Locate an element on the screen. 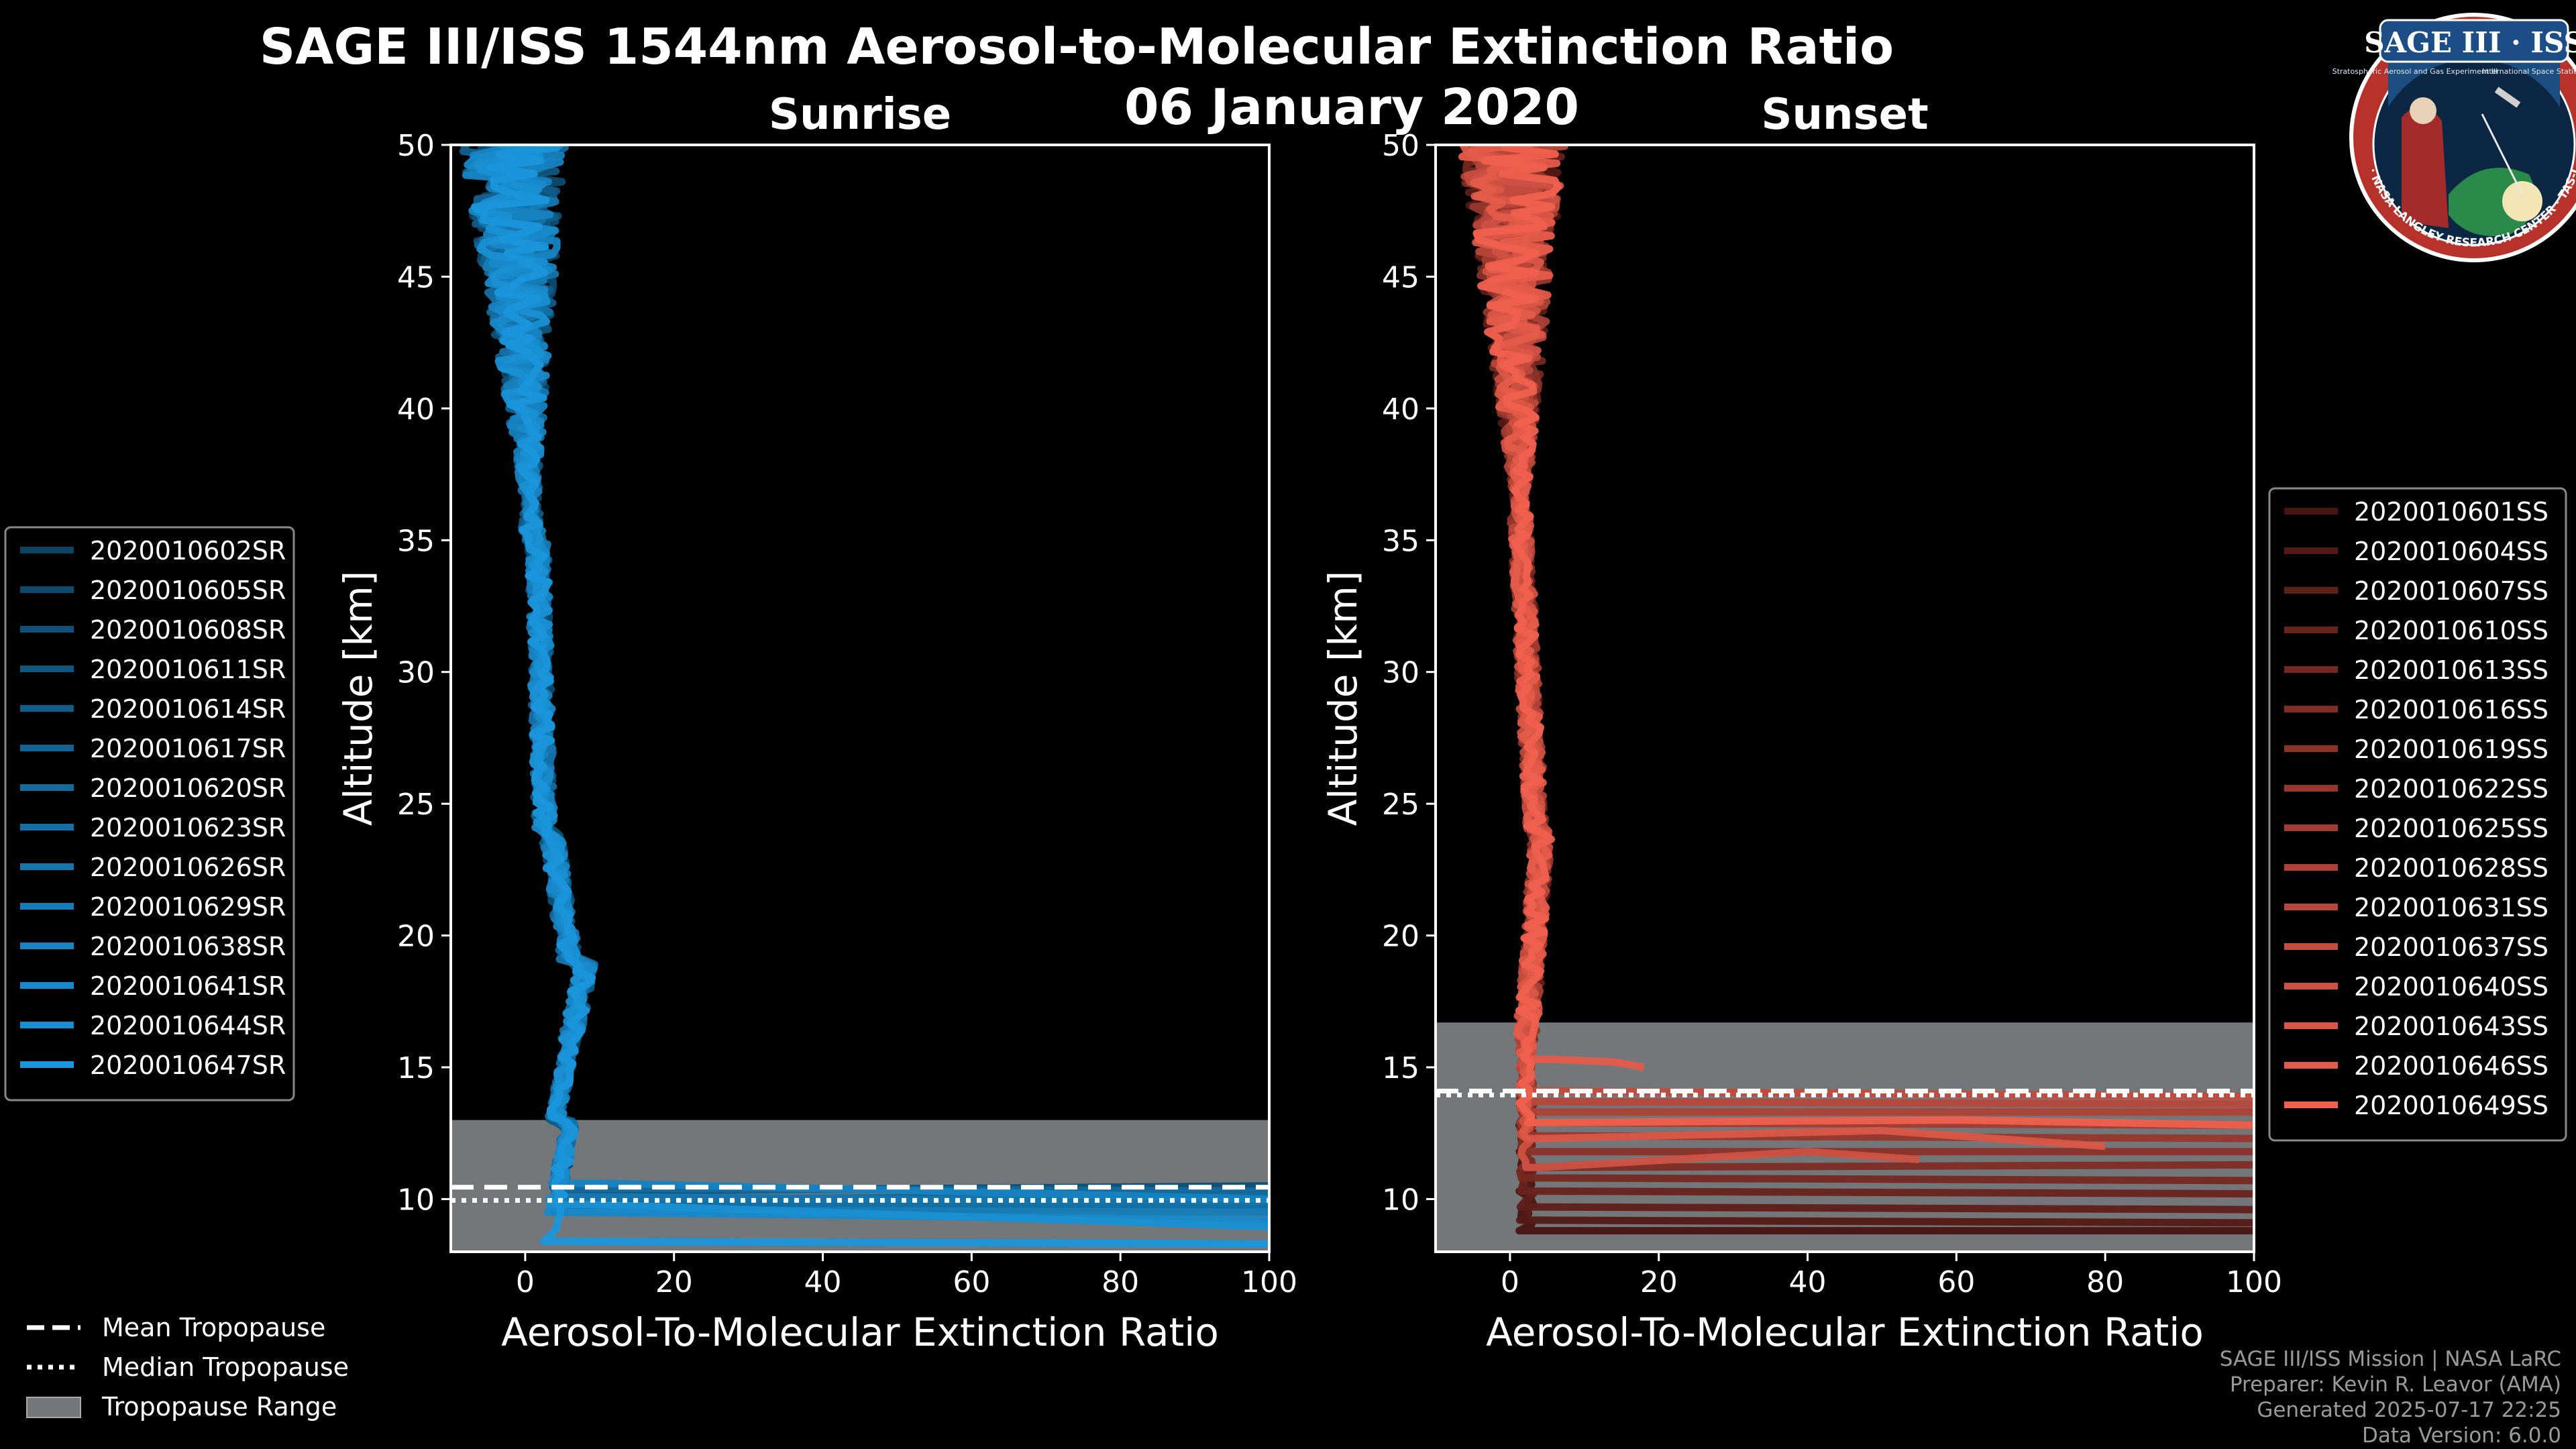 Image resolution: width=2576 pixels, height=1449 pixels. tropopause-range-label: Tropopause Range is located at coordinates (219, 1406).